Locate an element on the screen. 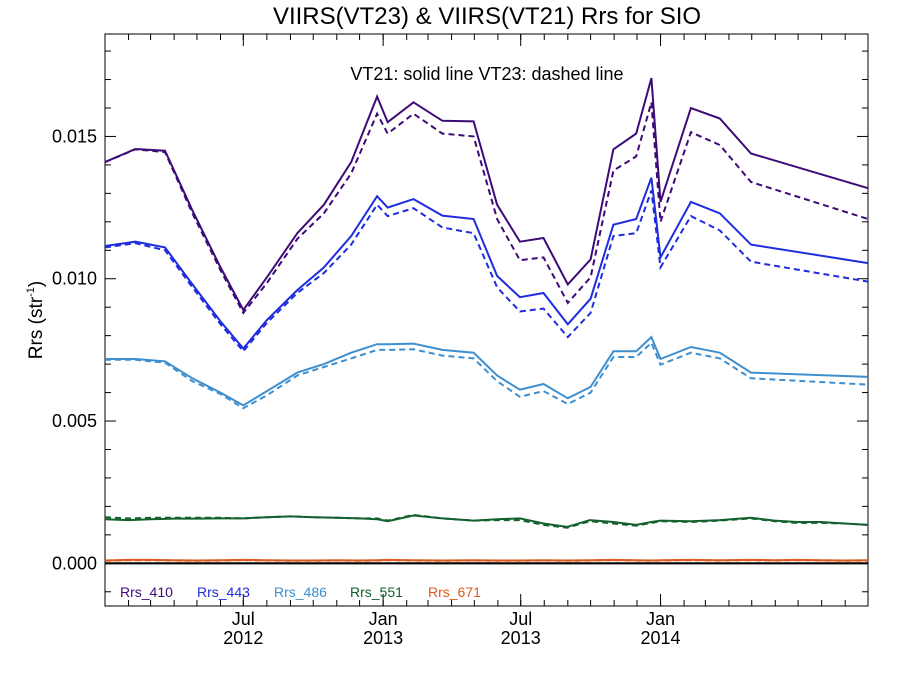  y-axis-label: Rrs (str-1) is located at coordinates (36, 320).